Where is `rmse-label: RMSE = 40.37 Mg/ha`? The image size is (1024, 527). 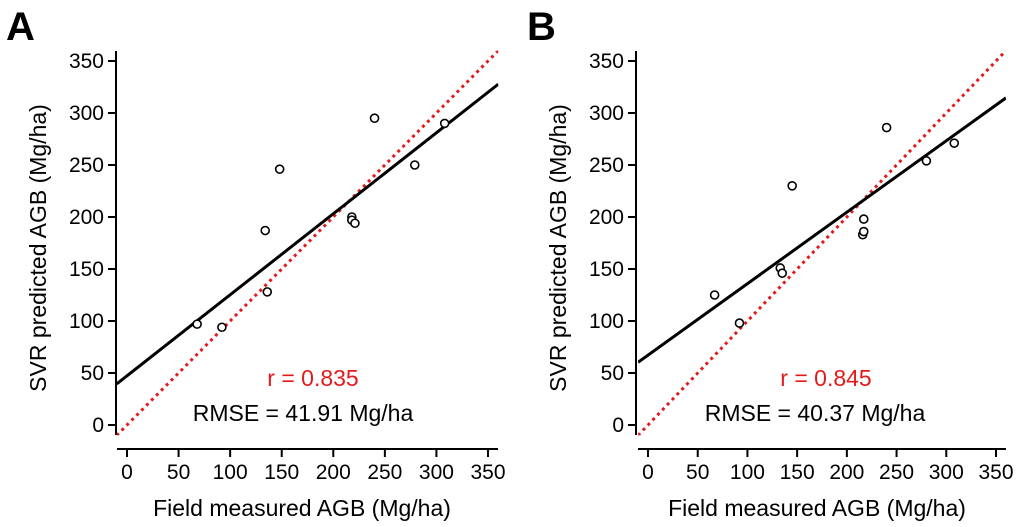
rmse-label: RMSE = 40.37 Mg/ha is located at coordinates (815, 413).